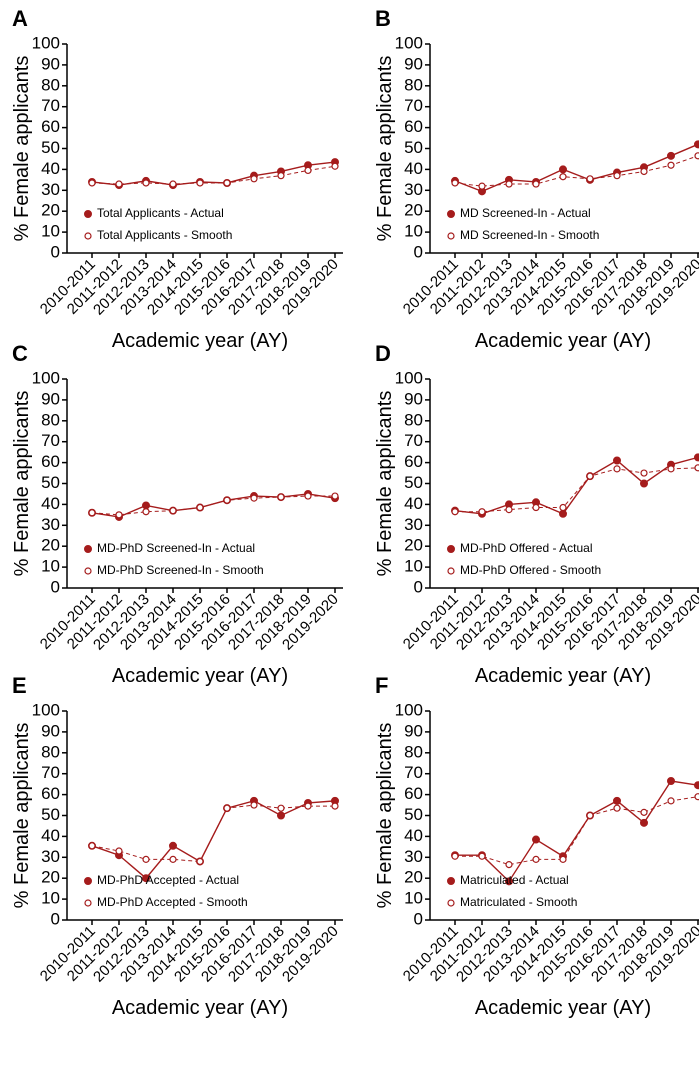 Image resolution: width=699 pixels, height=1084 pixels. What do you see at coordinates (20, 18) in the screenshot?
I see `panel-label: A` at bounding box center [20, 18].